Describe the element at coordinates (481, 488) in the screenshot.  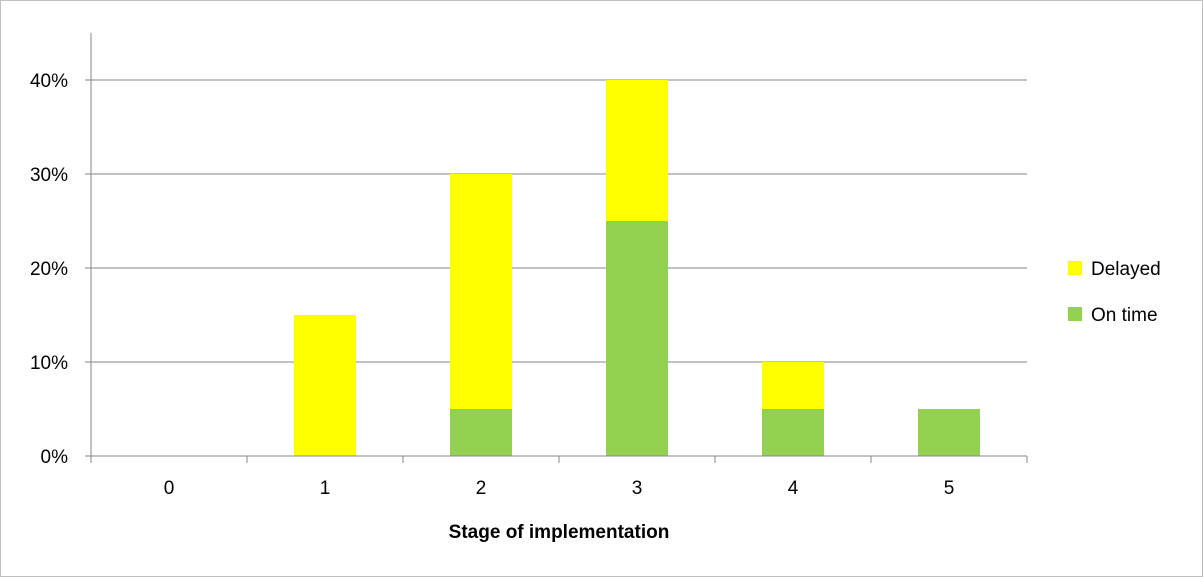
I see `x-tick-label: 2` at that location.